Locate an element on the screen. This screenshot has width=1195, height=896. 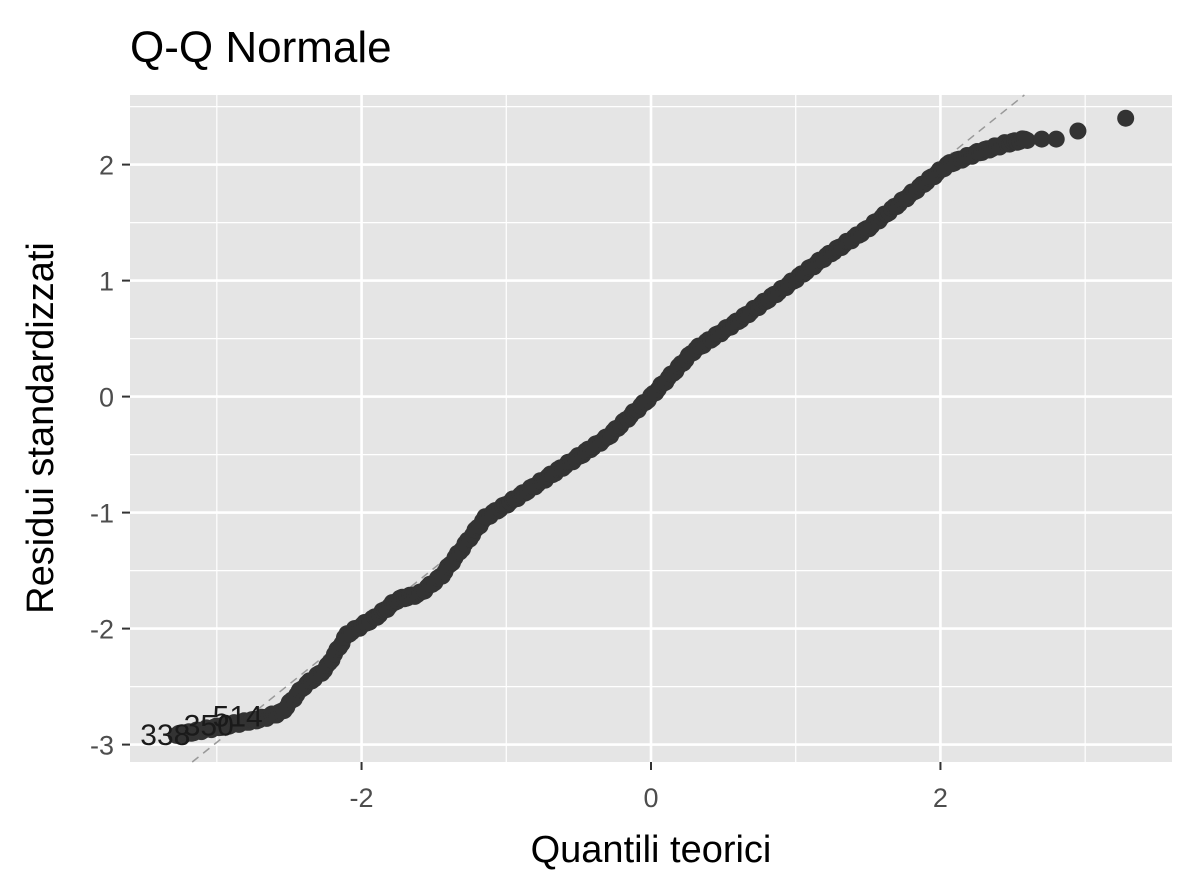
x-tick-label: -2 is located at coordinates (362, 798).